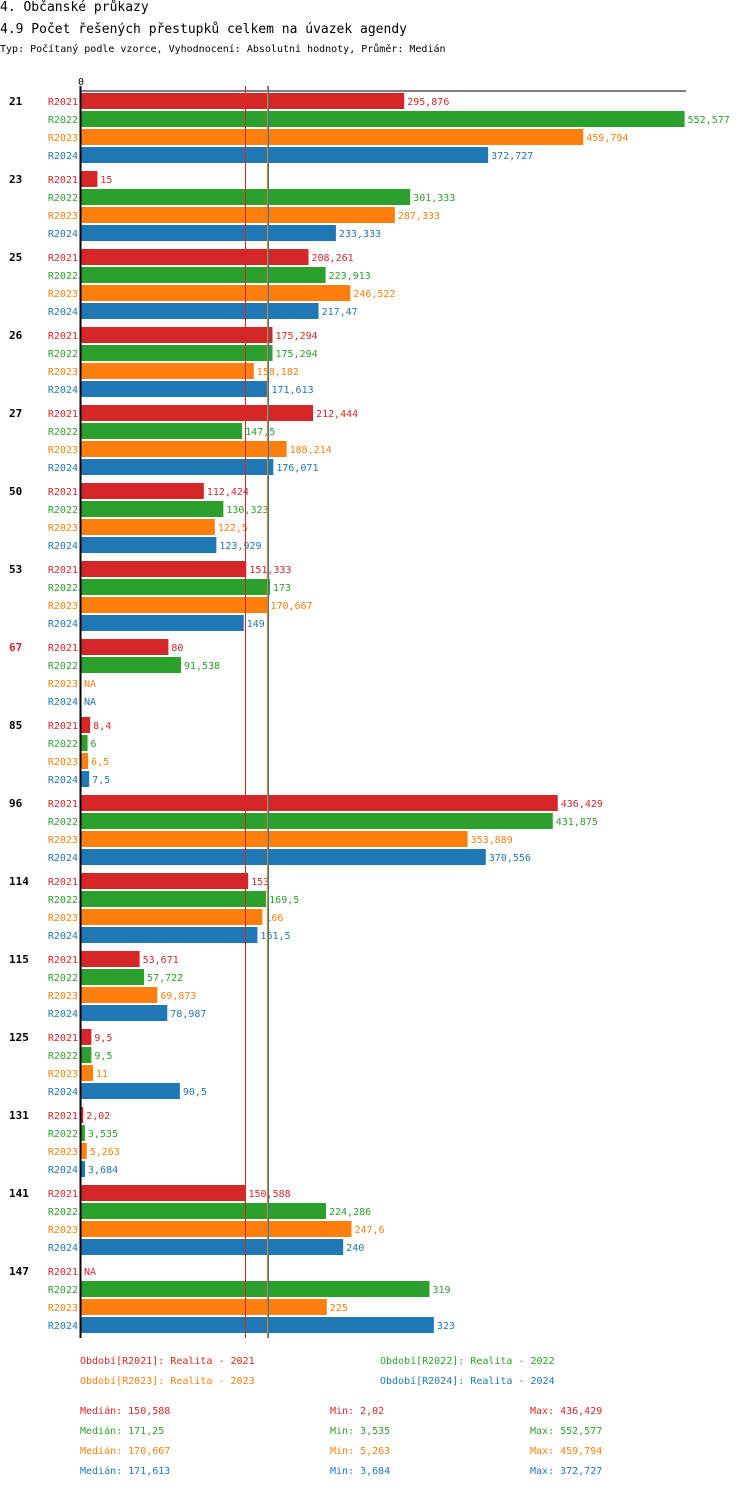 This screenshot has width=750, height=1490. I want to click on data-label: 5,263, so click(105, 1152).